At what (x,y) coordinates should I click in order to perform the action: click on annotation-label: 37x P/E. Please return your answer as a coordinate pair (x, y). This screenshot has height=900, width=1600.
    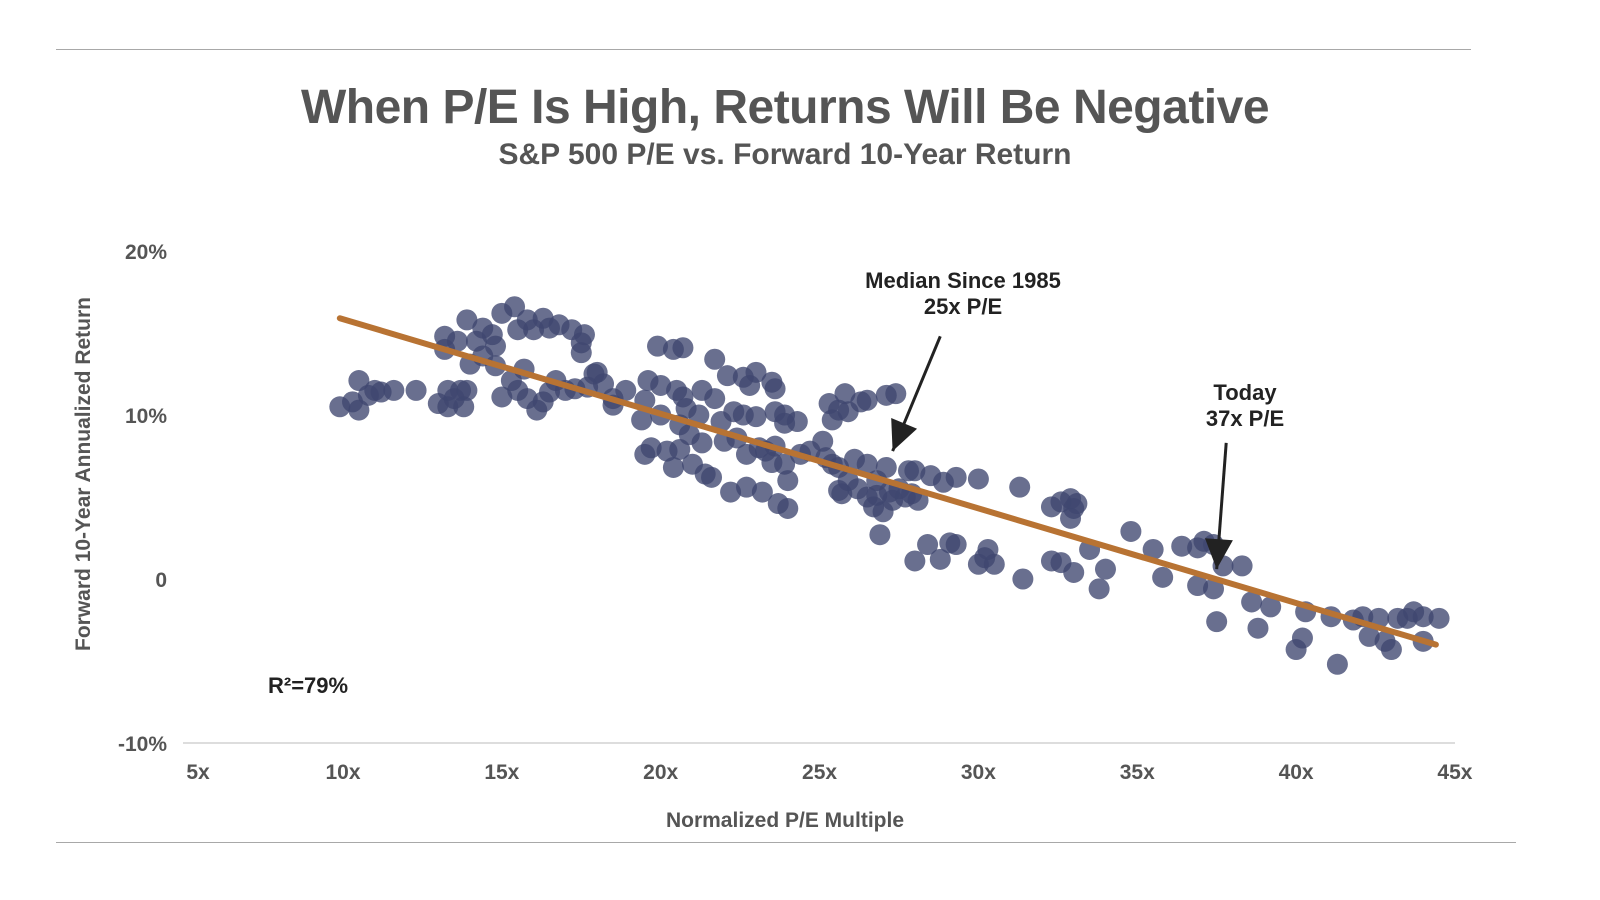
    Looking at the image, I should click on (1245, 418).